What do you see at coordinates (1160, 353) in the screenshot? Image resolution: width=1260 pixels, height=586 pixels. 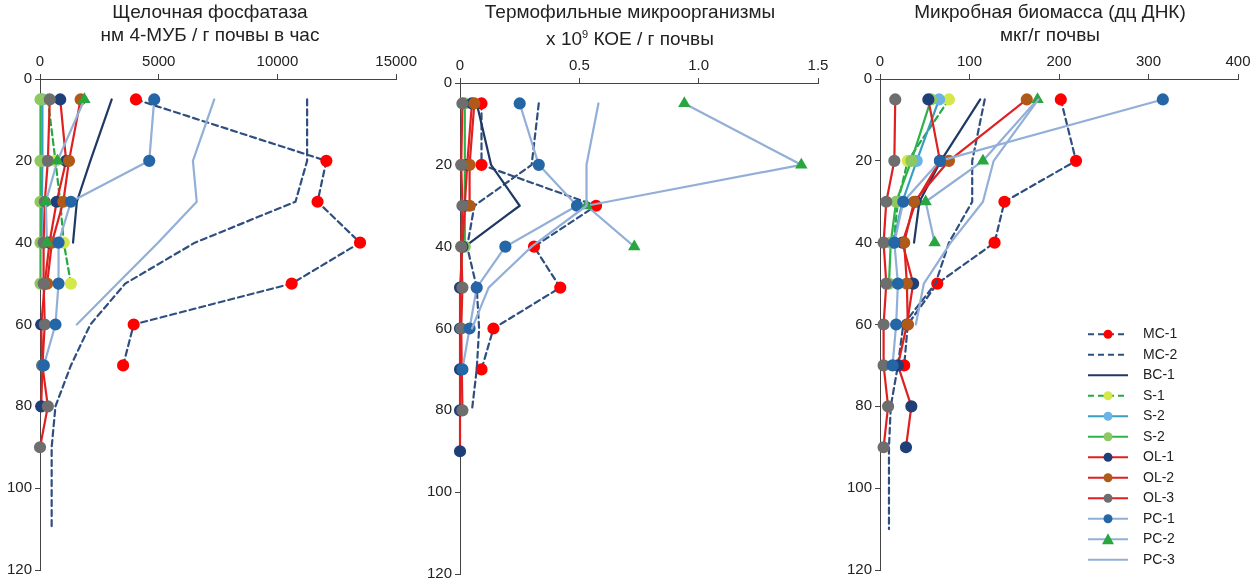 I see `legend-label: MC-2` at bounding box center [1160, 353].